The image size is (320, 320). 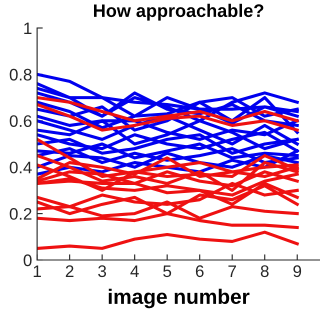 I want to click on x-tick-label: 2, so click(x=70, y=271).